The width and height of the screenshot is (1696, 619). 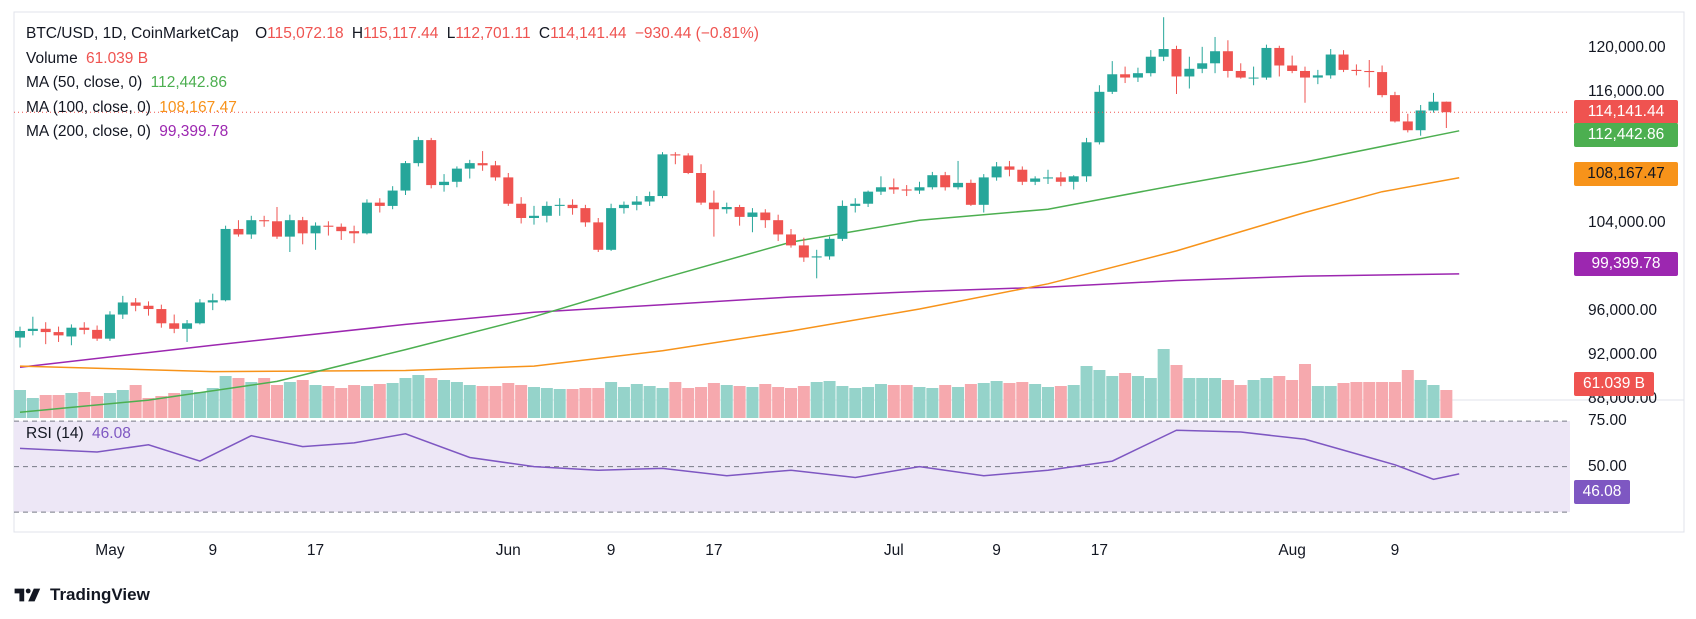 I want to click on price-tick-label: 104,000.00, so click(x=1627, y=223).